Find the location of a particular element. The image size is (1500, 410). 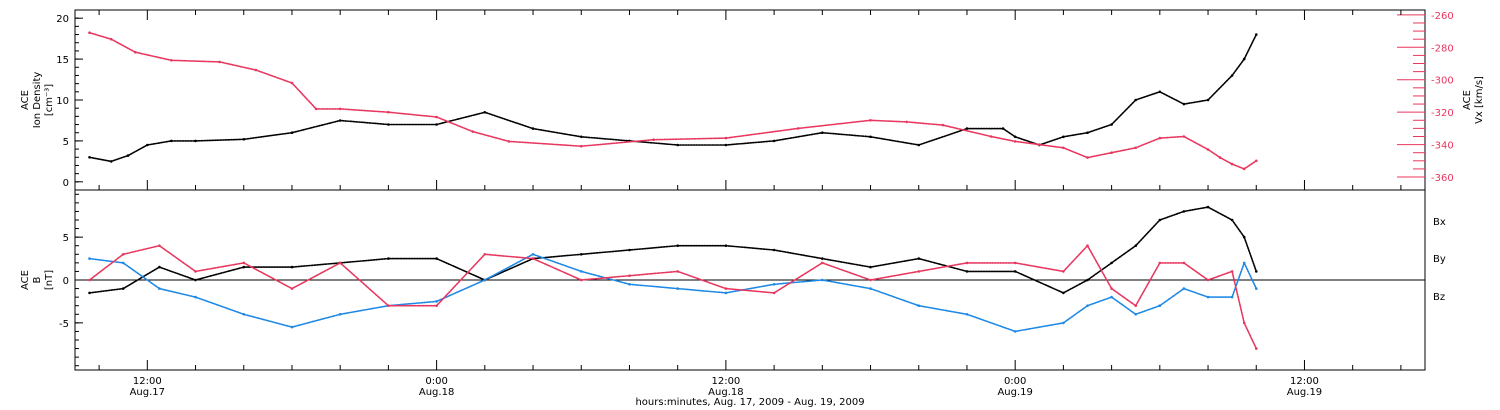

bottom-ylabel-line1: ACE is located at coordinates (25, 280).